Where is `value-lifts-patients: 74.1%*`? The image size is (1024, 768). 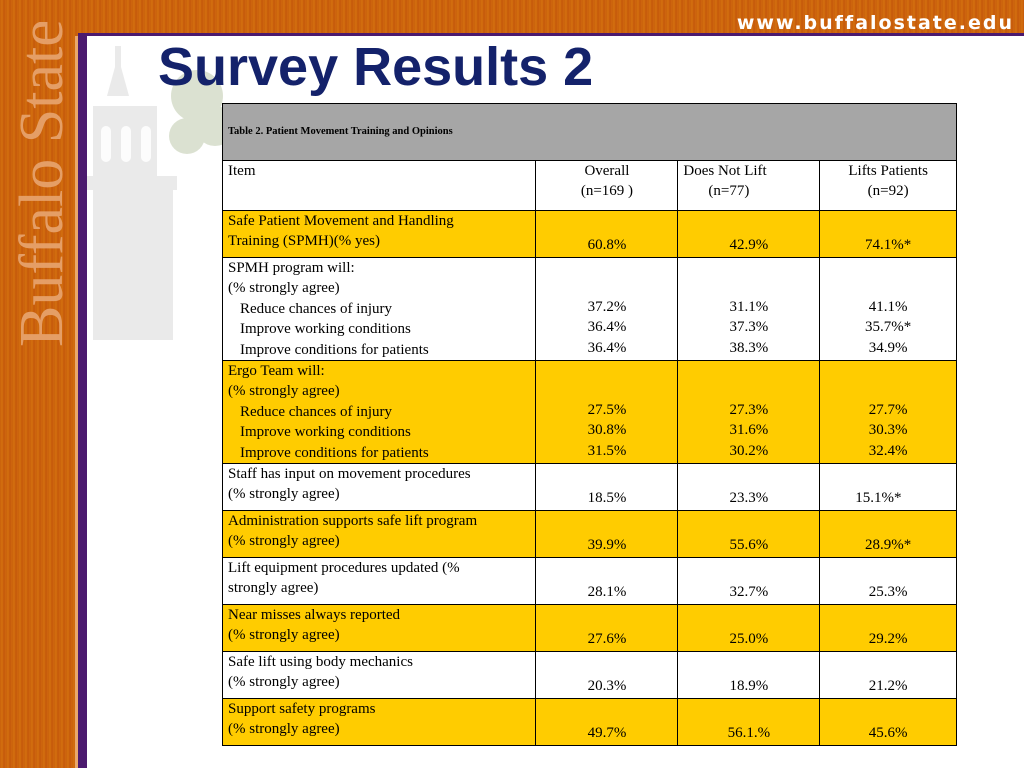 value-lifts-patients: 74.1%* is located at coordinates (888, 234).